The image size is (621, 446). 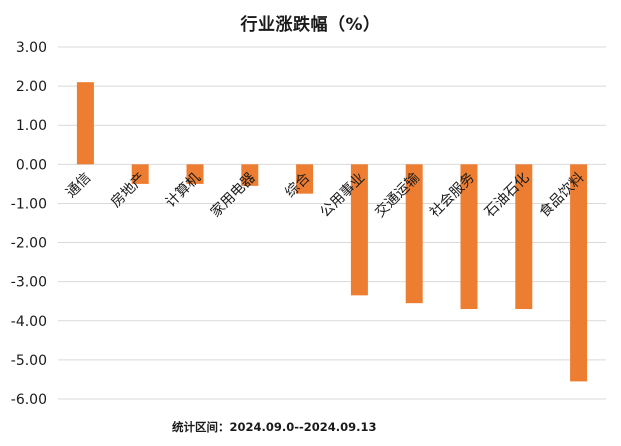 What do you see at coordinates (183, 190) in the screenshot?
I see `x-category-label: 计算机` at bounding box center [183, 190].